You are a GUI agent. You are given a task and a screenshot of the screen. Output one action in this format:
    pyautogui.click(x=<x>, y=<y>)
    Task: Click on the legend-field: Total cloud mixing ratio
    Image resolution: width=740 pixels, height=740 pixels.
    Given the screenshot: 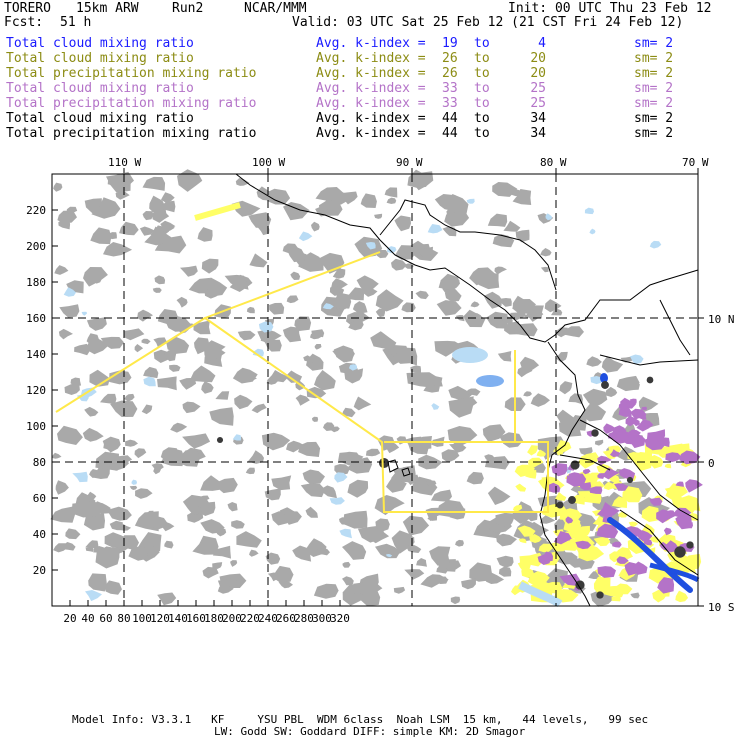 What is the action you would take?
    pyautogui.click(x=100, y=43)
    